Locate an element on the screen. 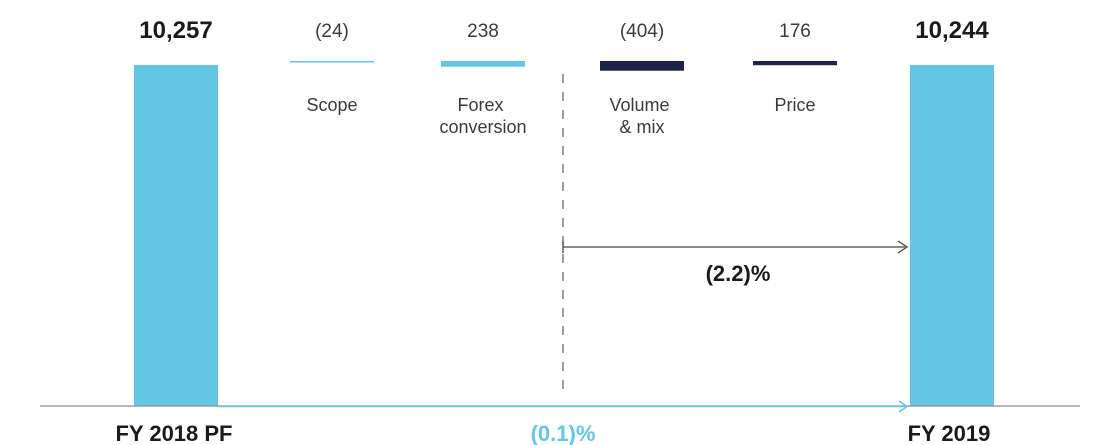  value-label-forex-conversion: 238 is located at coordinates (483, 31).